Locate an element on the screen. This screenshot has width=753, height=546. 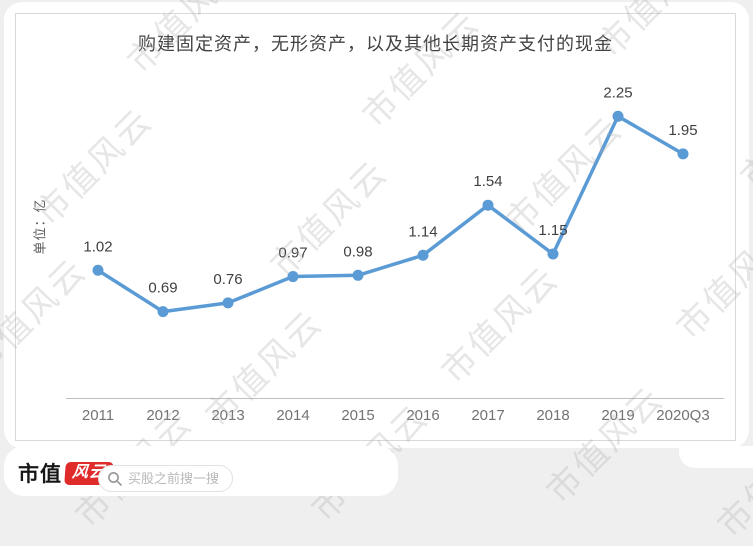
x-tick-label: 2019 is located at coordinates (617, 415).